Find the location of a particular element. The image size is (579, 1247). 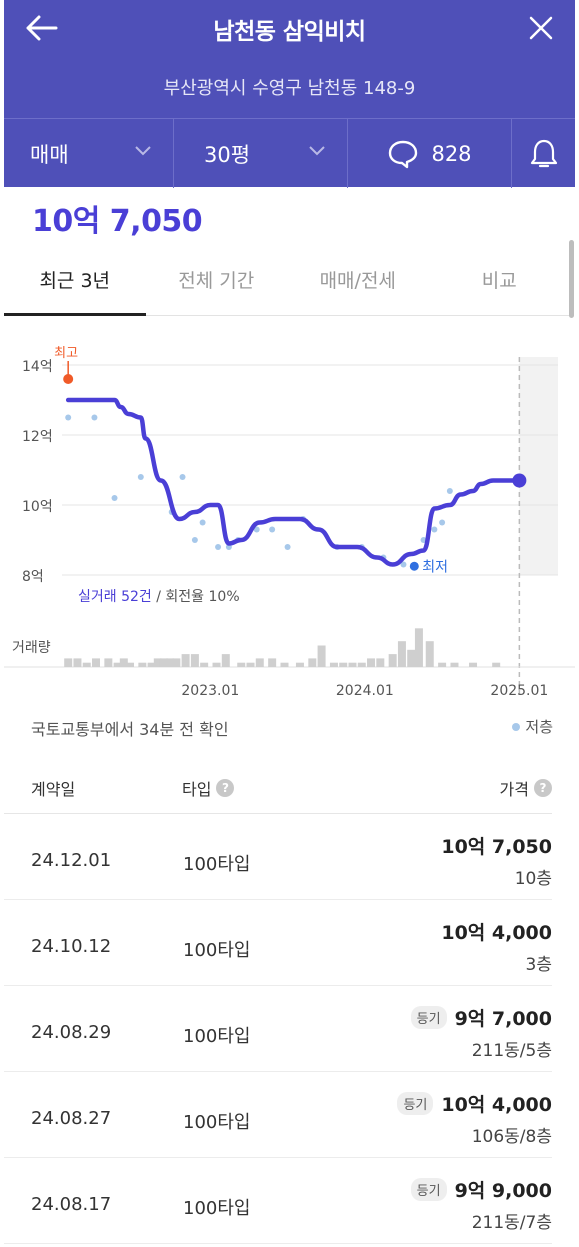

row-price: 등기 10억 4,000 is located at coordinates (474, 1103).